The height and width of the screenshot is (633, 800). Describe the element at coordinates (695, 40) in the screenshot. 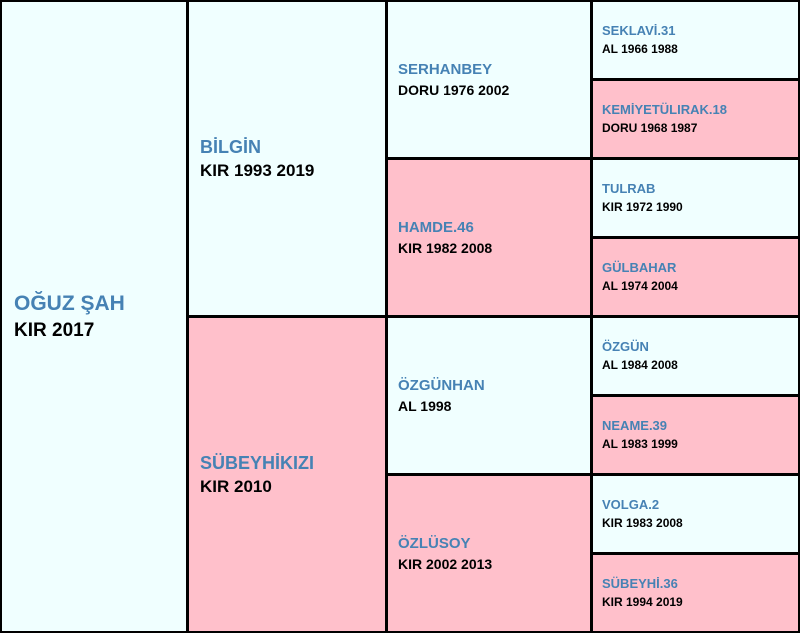

I see `great-grandparent-1: SEKLAVİ.31 AL 1966 1988` at that location.